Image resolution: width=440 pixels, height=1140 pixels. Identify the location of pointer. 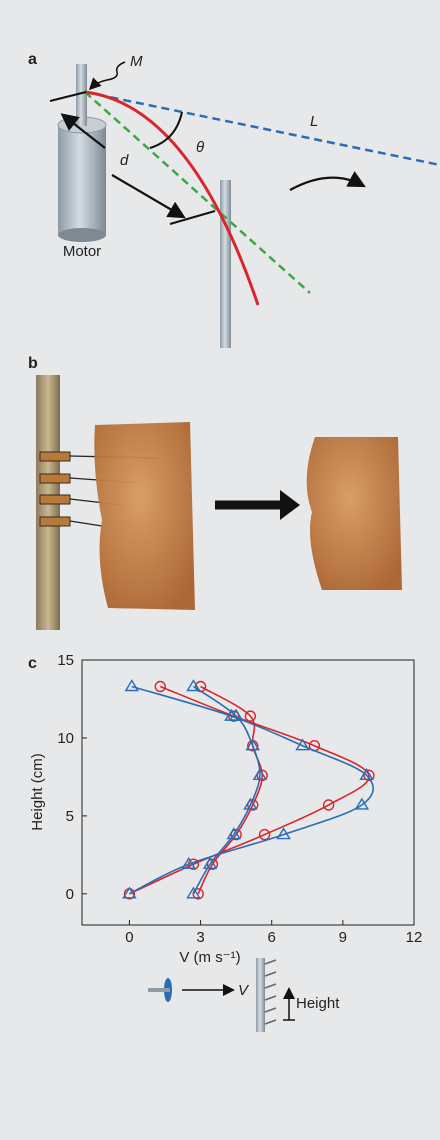
(107, 76).